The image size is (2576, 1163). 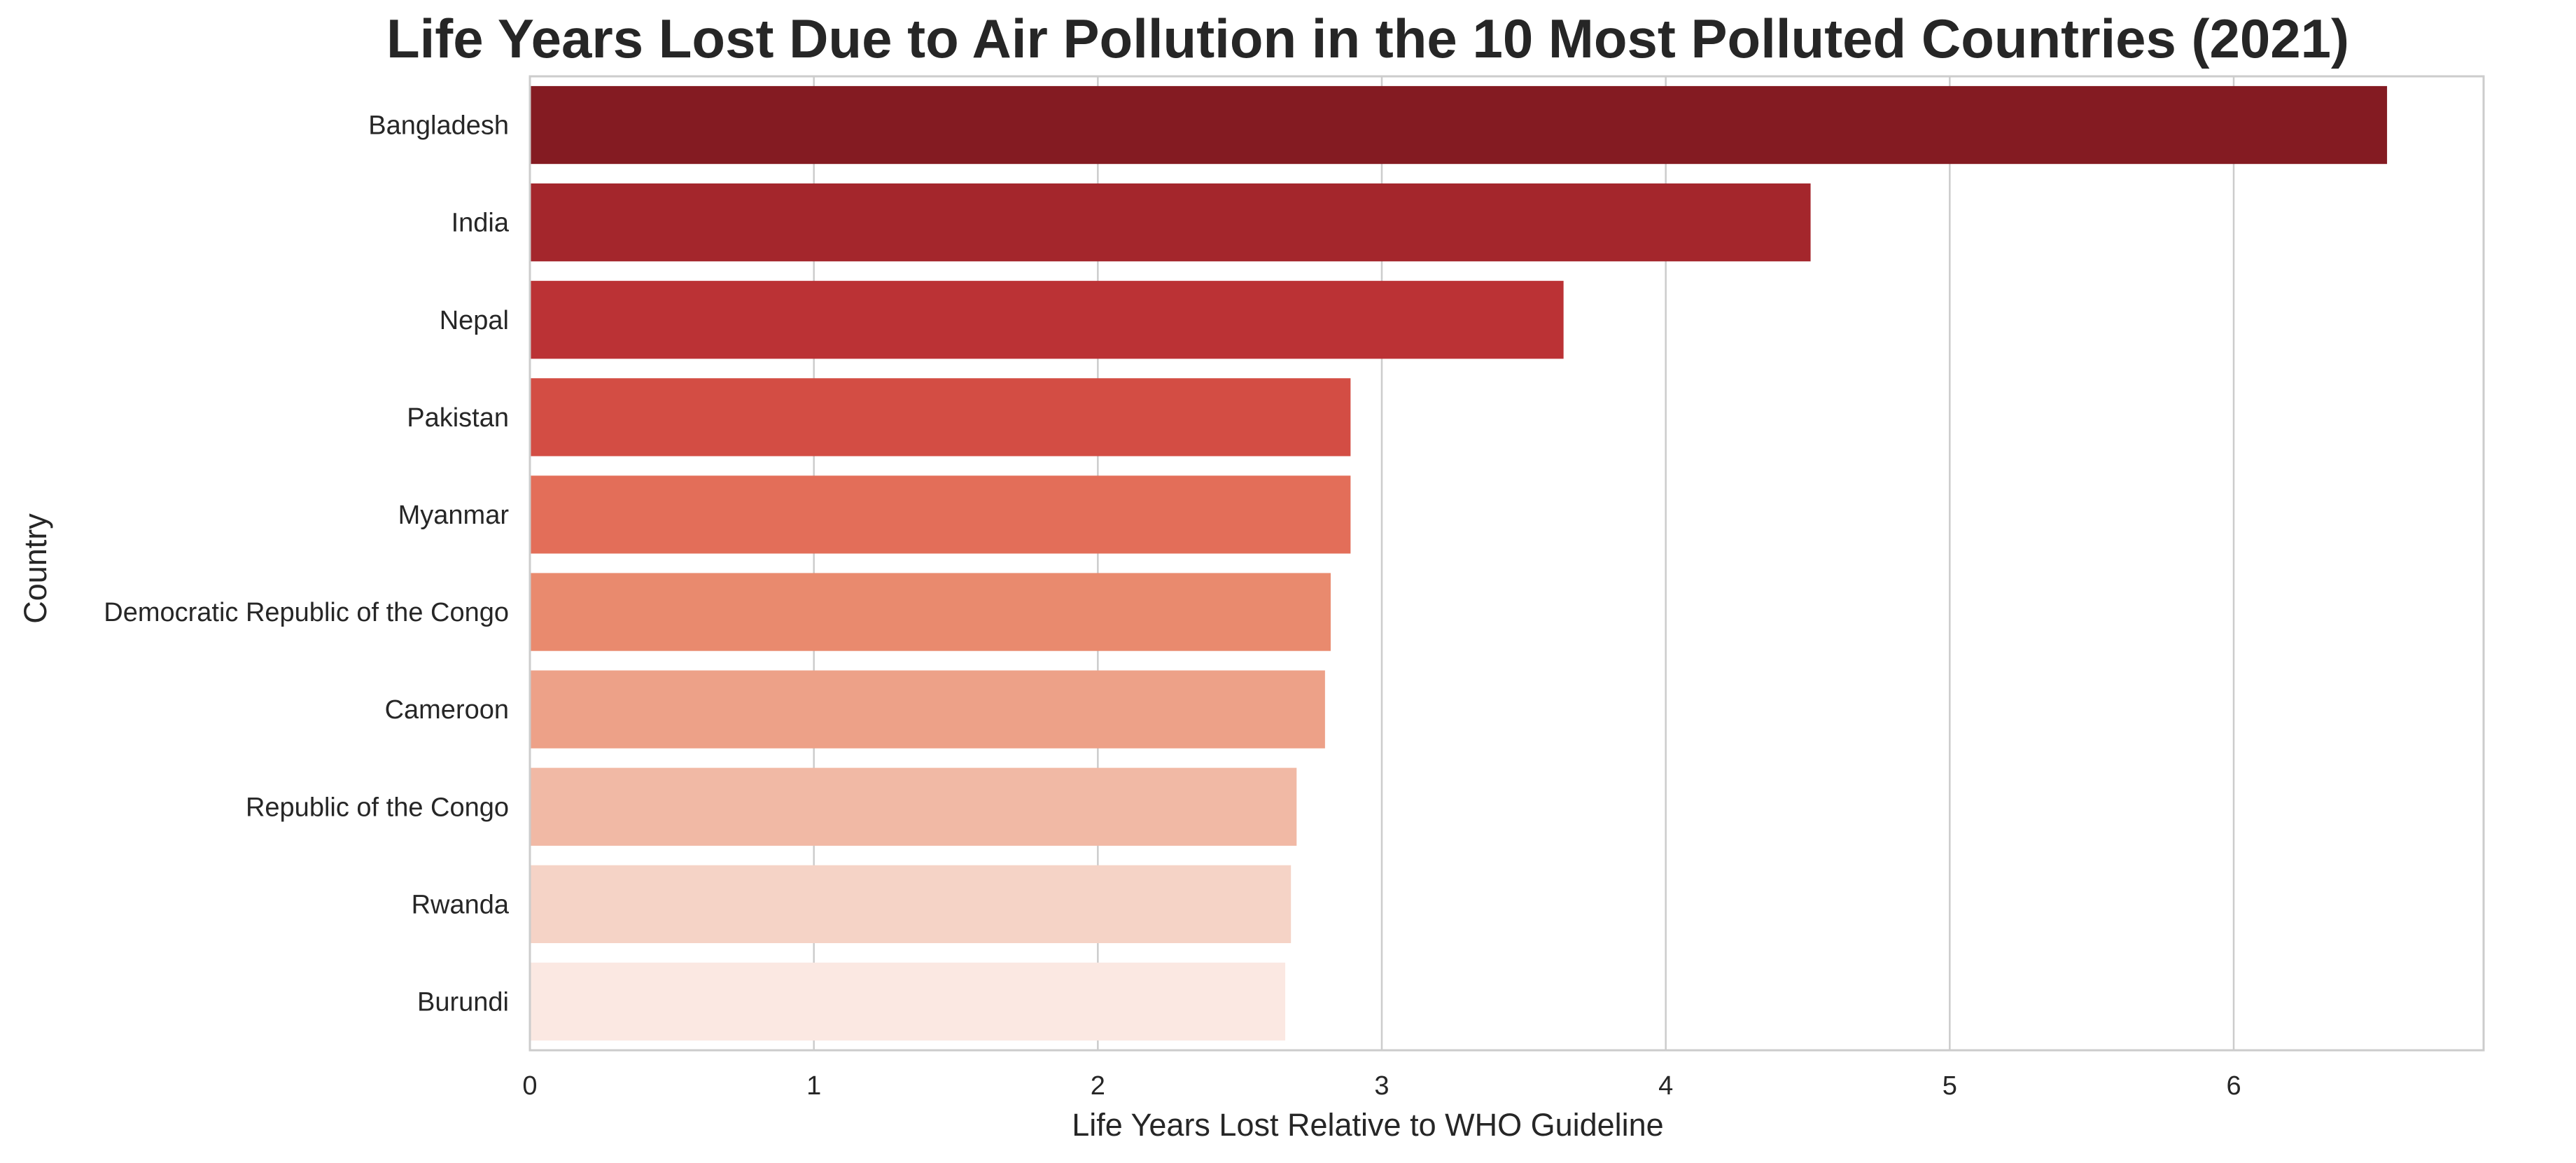 What do you see at coordinates (474, 320) in the screenshot?
I see `y-tick-label: Nepal` at bounding box center [474, 320].